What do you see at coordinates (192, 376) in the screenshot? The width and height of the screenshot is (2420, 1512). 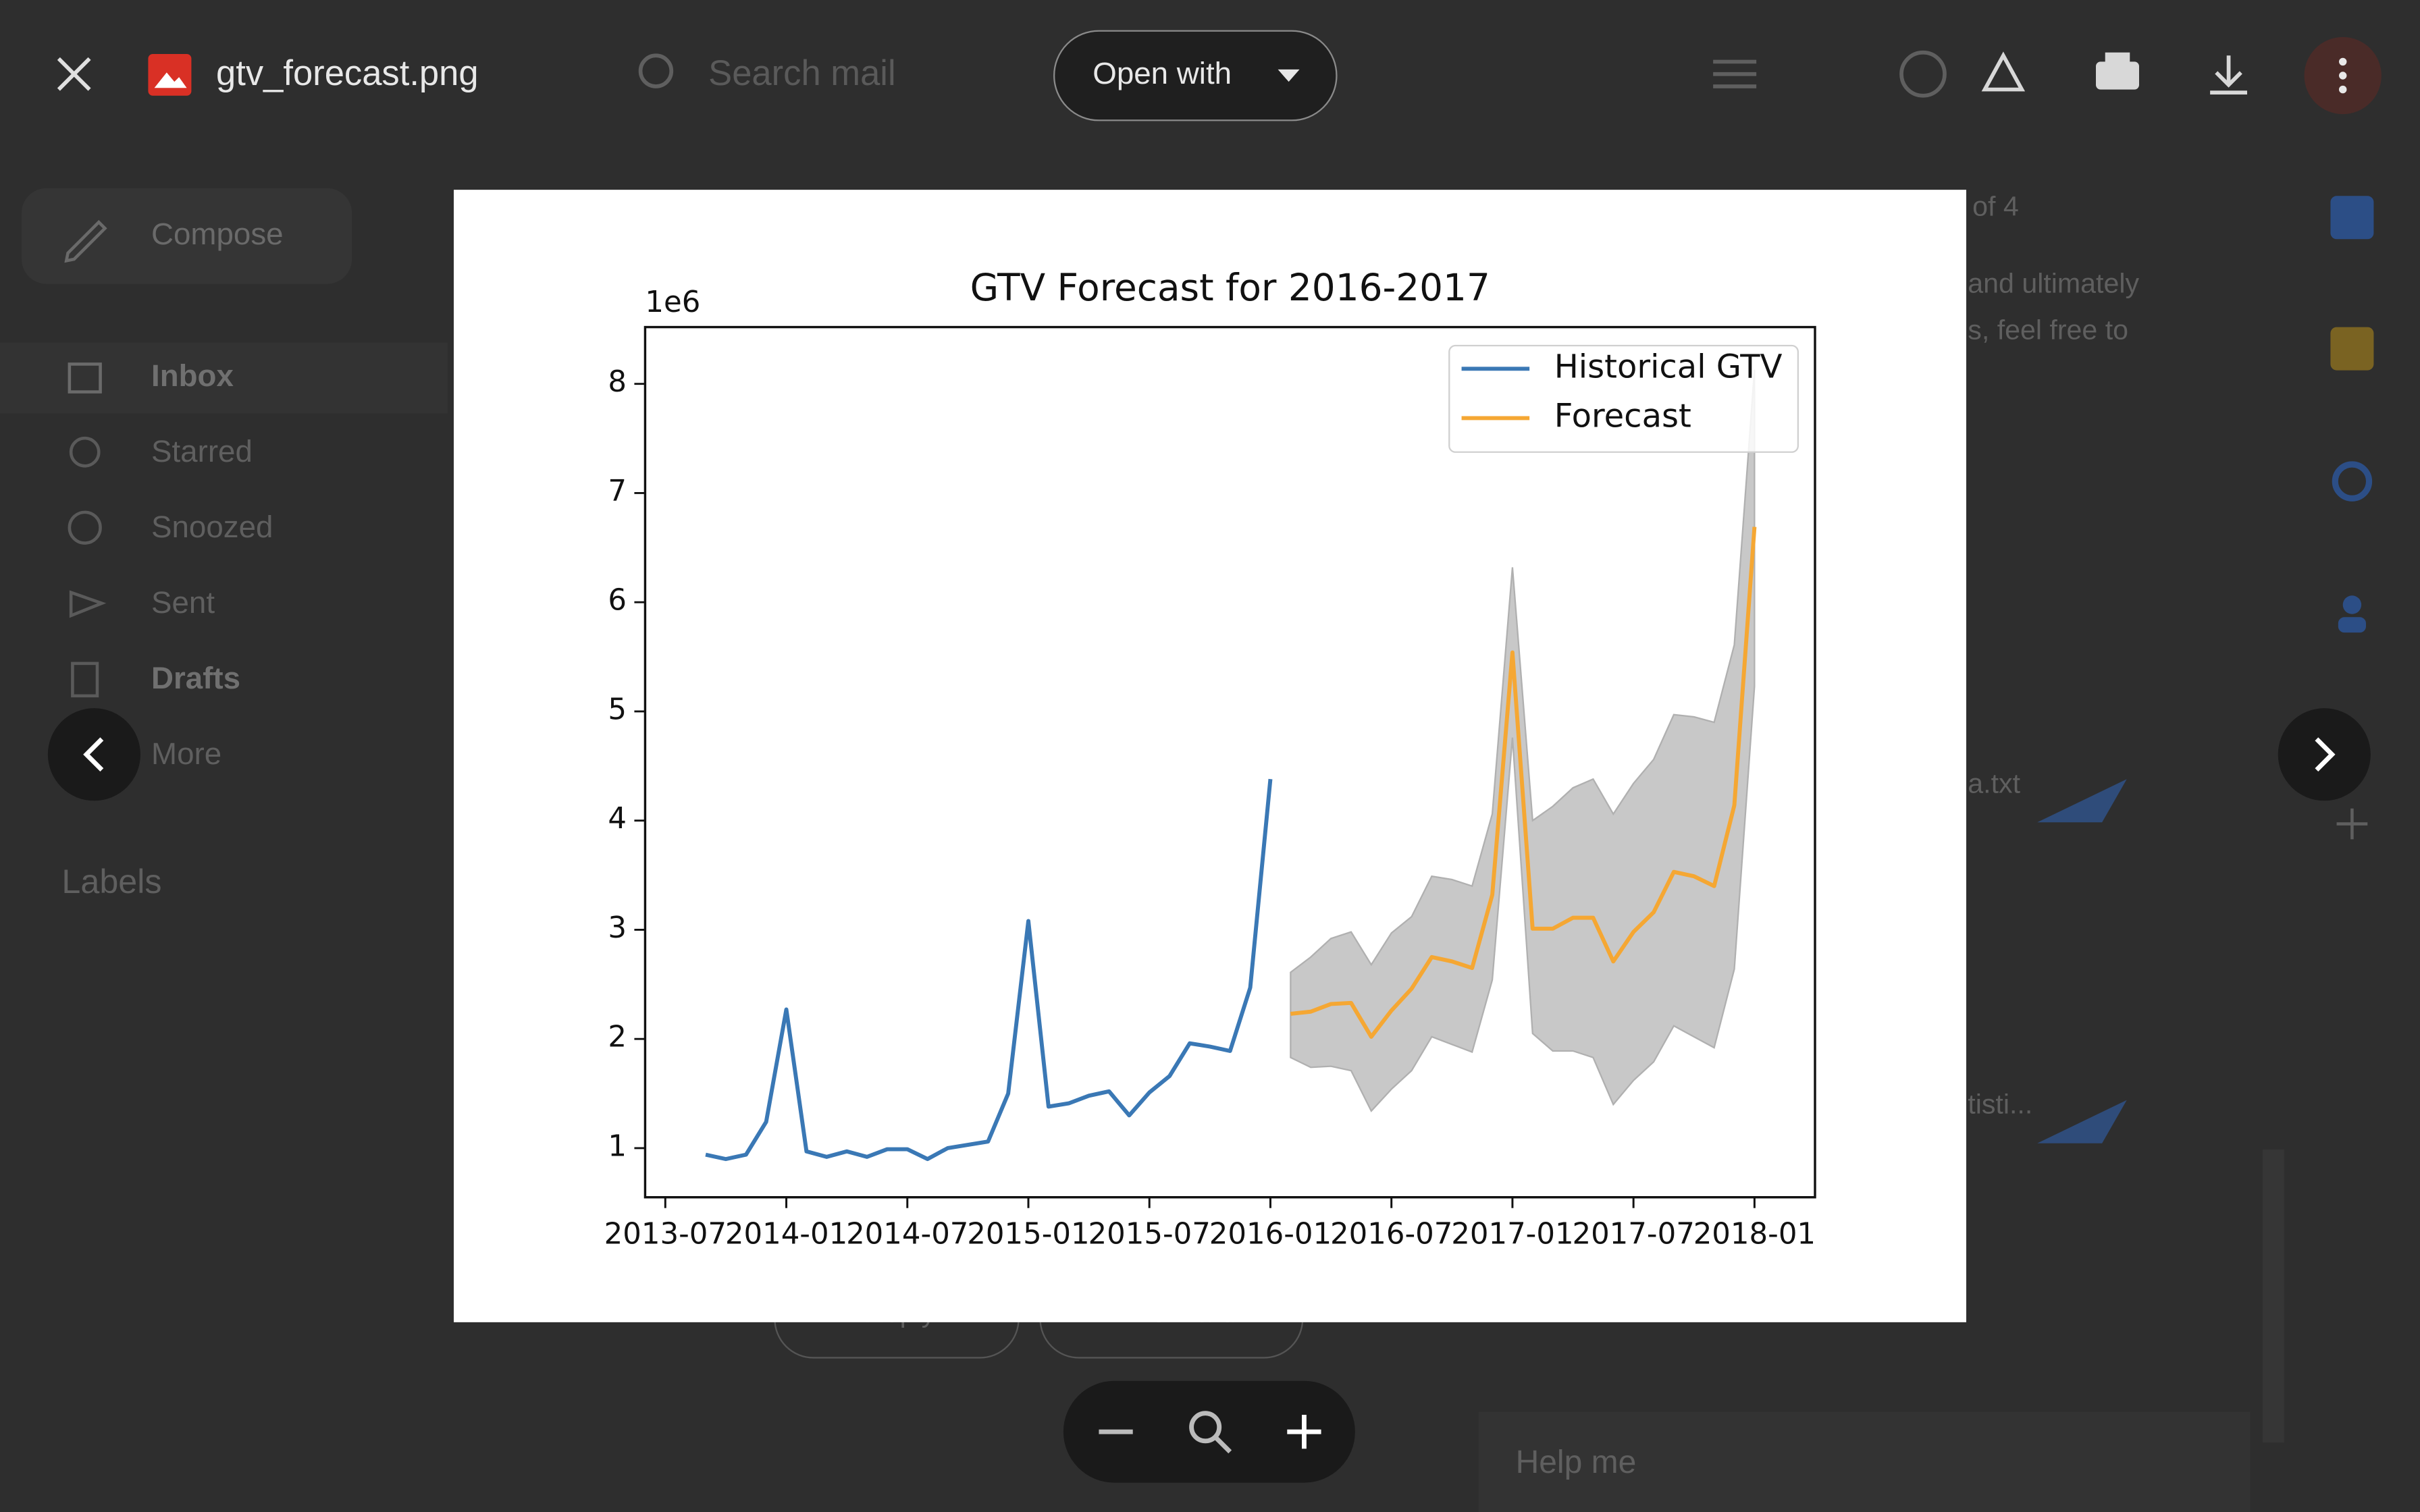 I see `nav-item: Inbox` at bounding box center [192, 376].